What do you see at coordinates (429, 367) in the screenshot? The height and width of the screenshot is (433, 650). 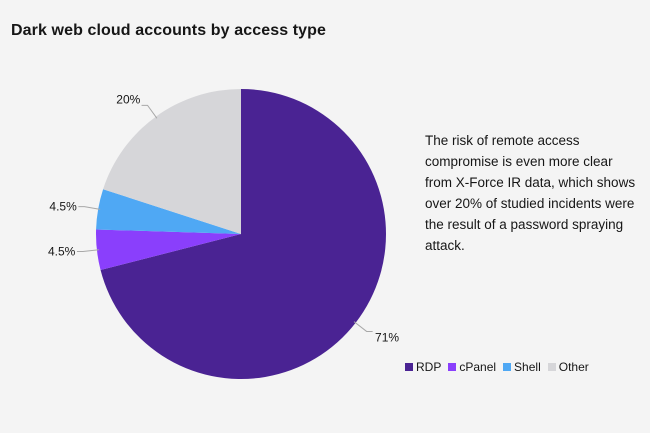 I see `legend-label: RDP` at bounding box center [429, 367].